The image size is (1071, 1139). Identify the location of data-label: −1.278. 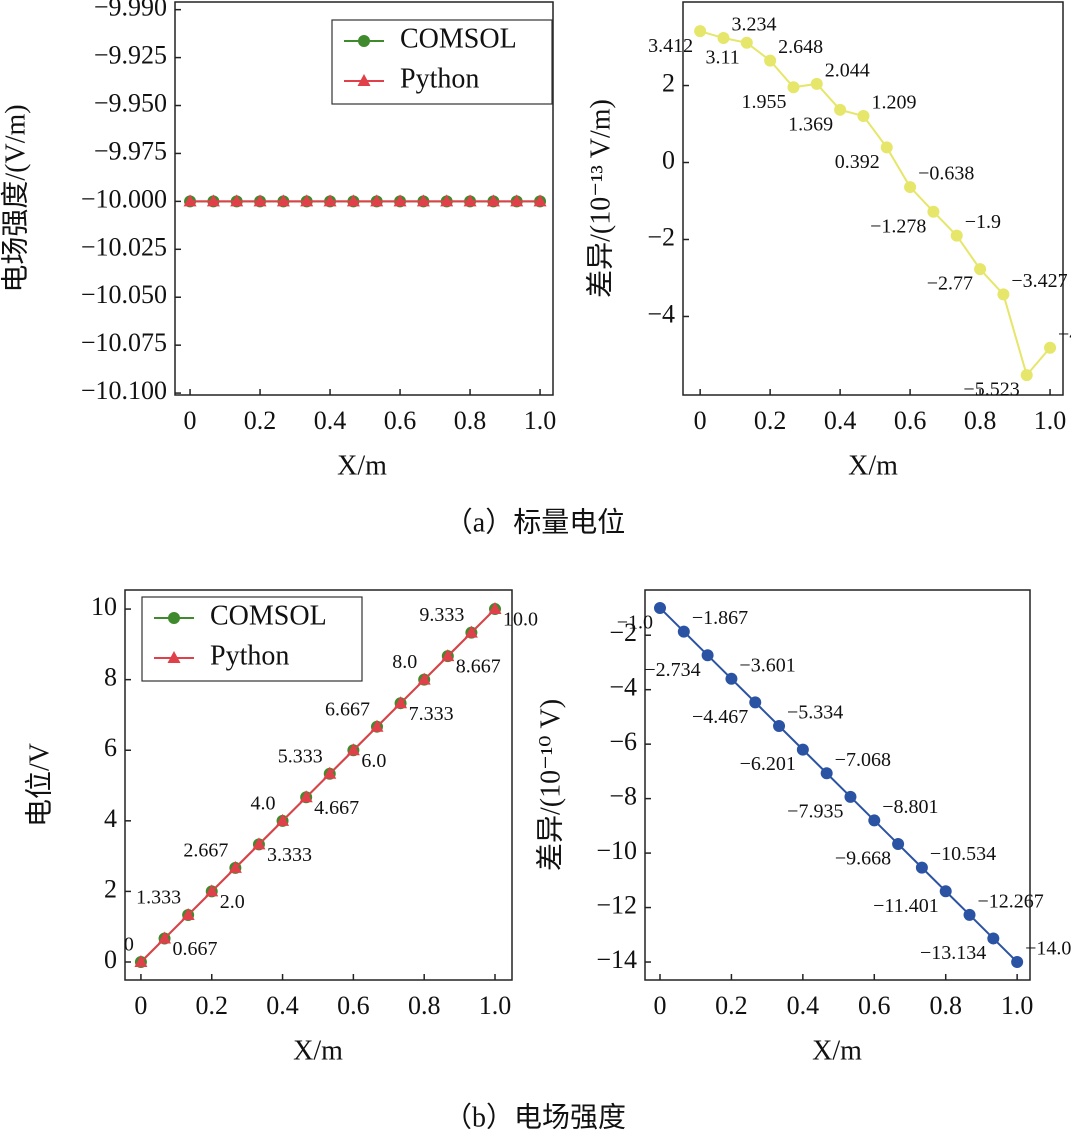
(898, 226).